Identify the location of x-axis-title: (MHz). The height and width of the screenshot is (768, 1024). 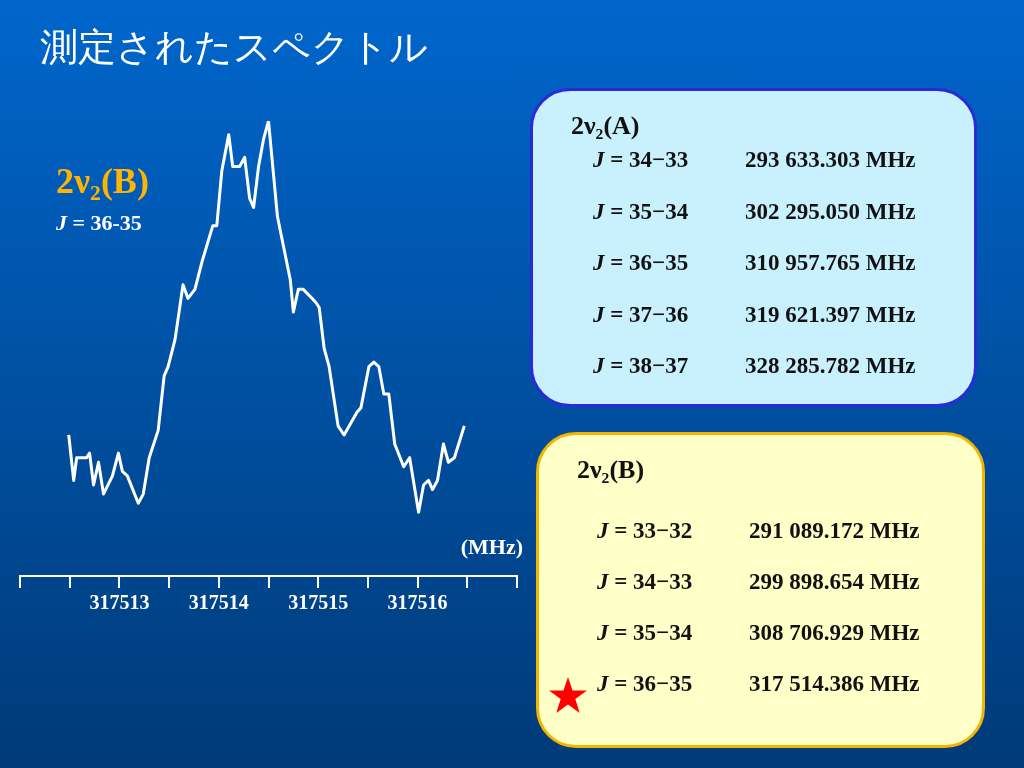
(491, 546).